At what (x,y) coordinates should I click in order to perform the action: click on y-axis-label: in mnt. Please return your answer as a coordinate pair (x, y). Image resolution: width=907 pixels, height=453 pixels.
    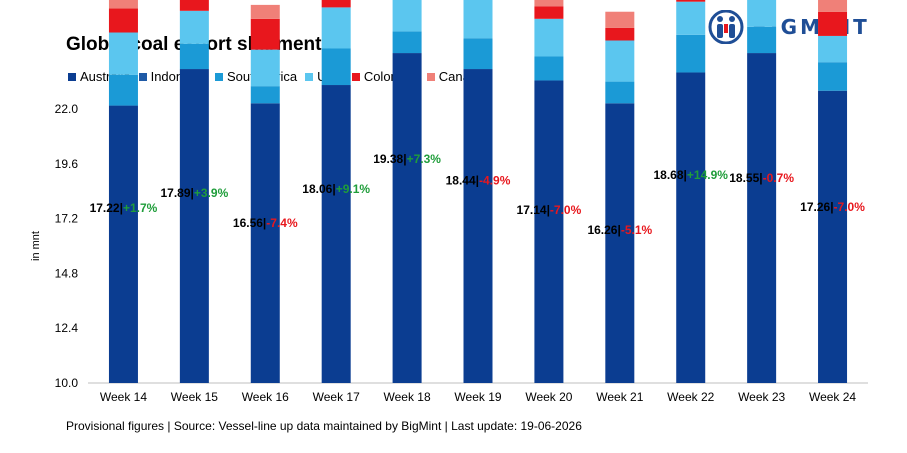
    Looking at the image, I should click on (36, 246).